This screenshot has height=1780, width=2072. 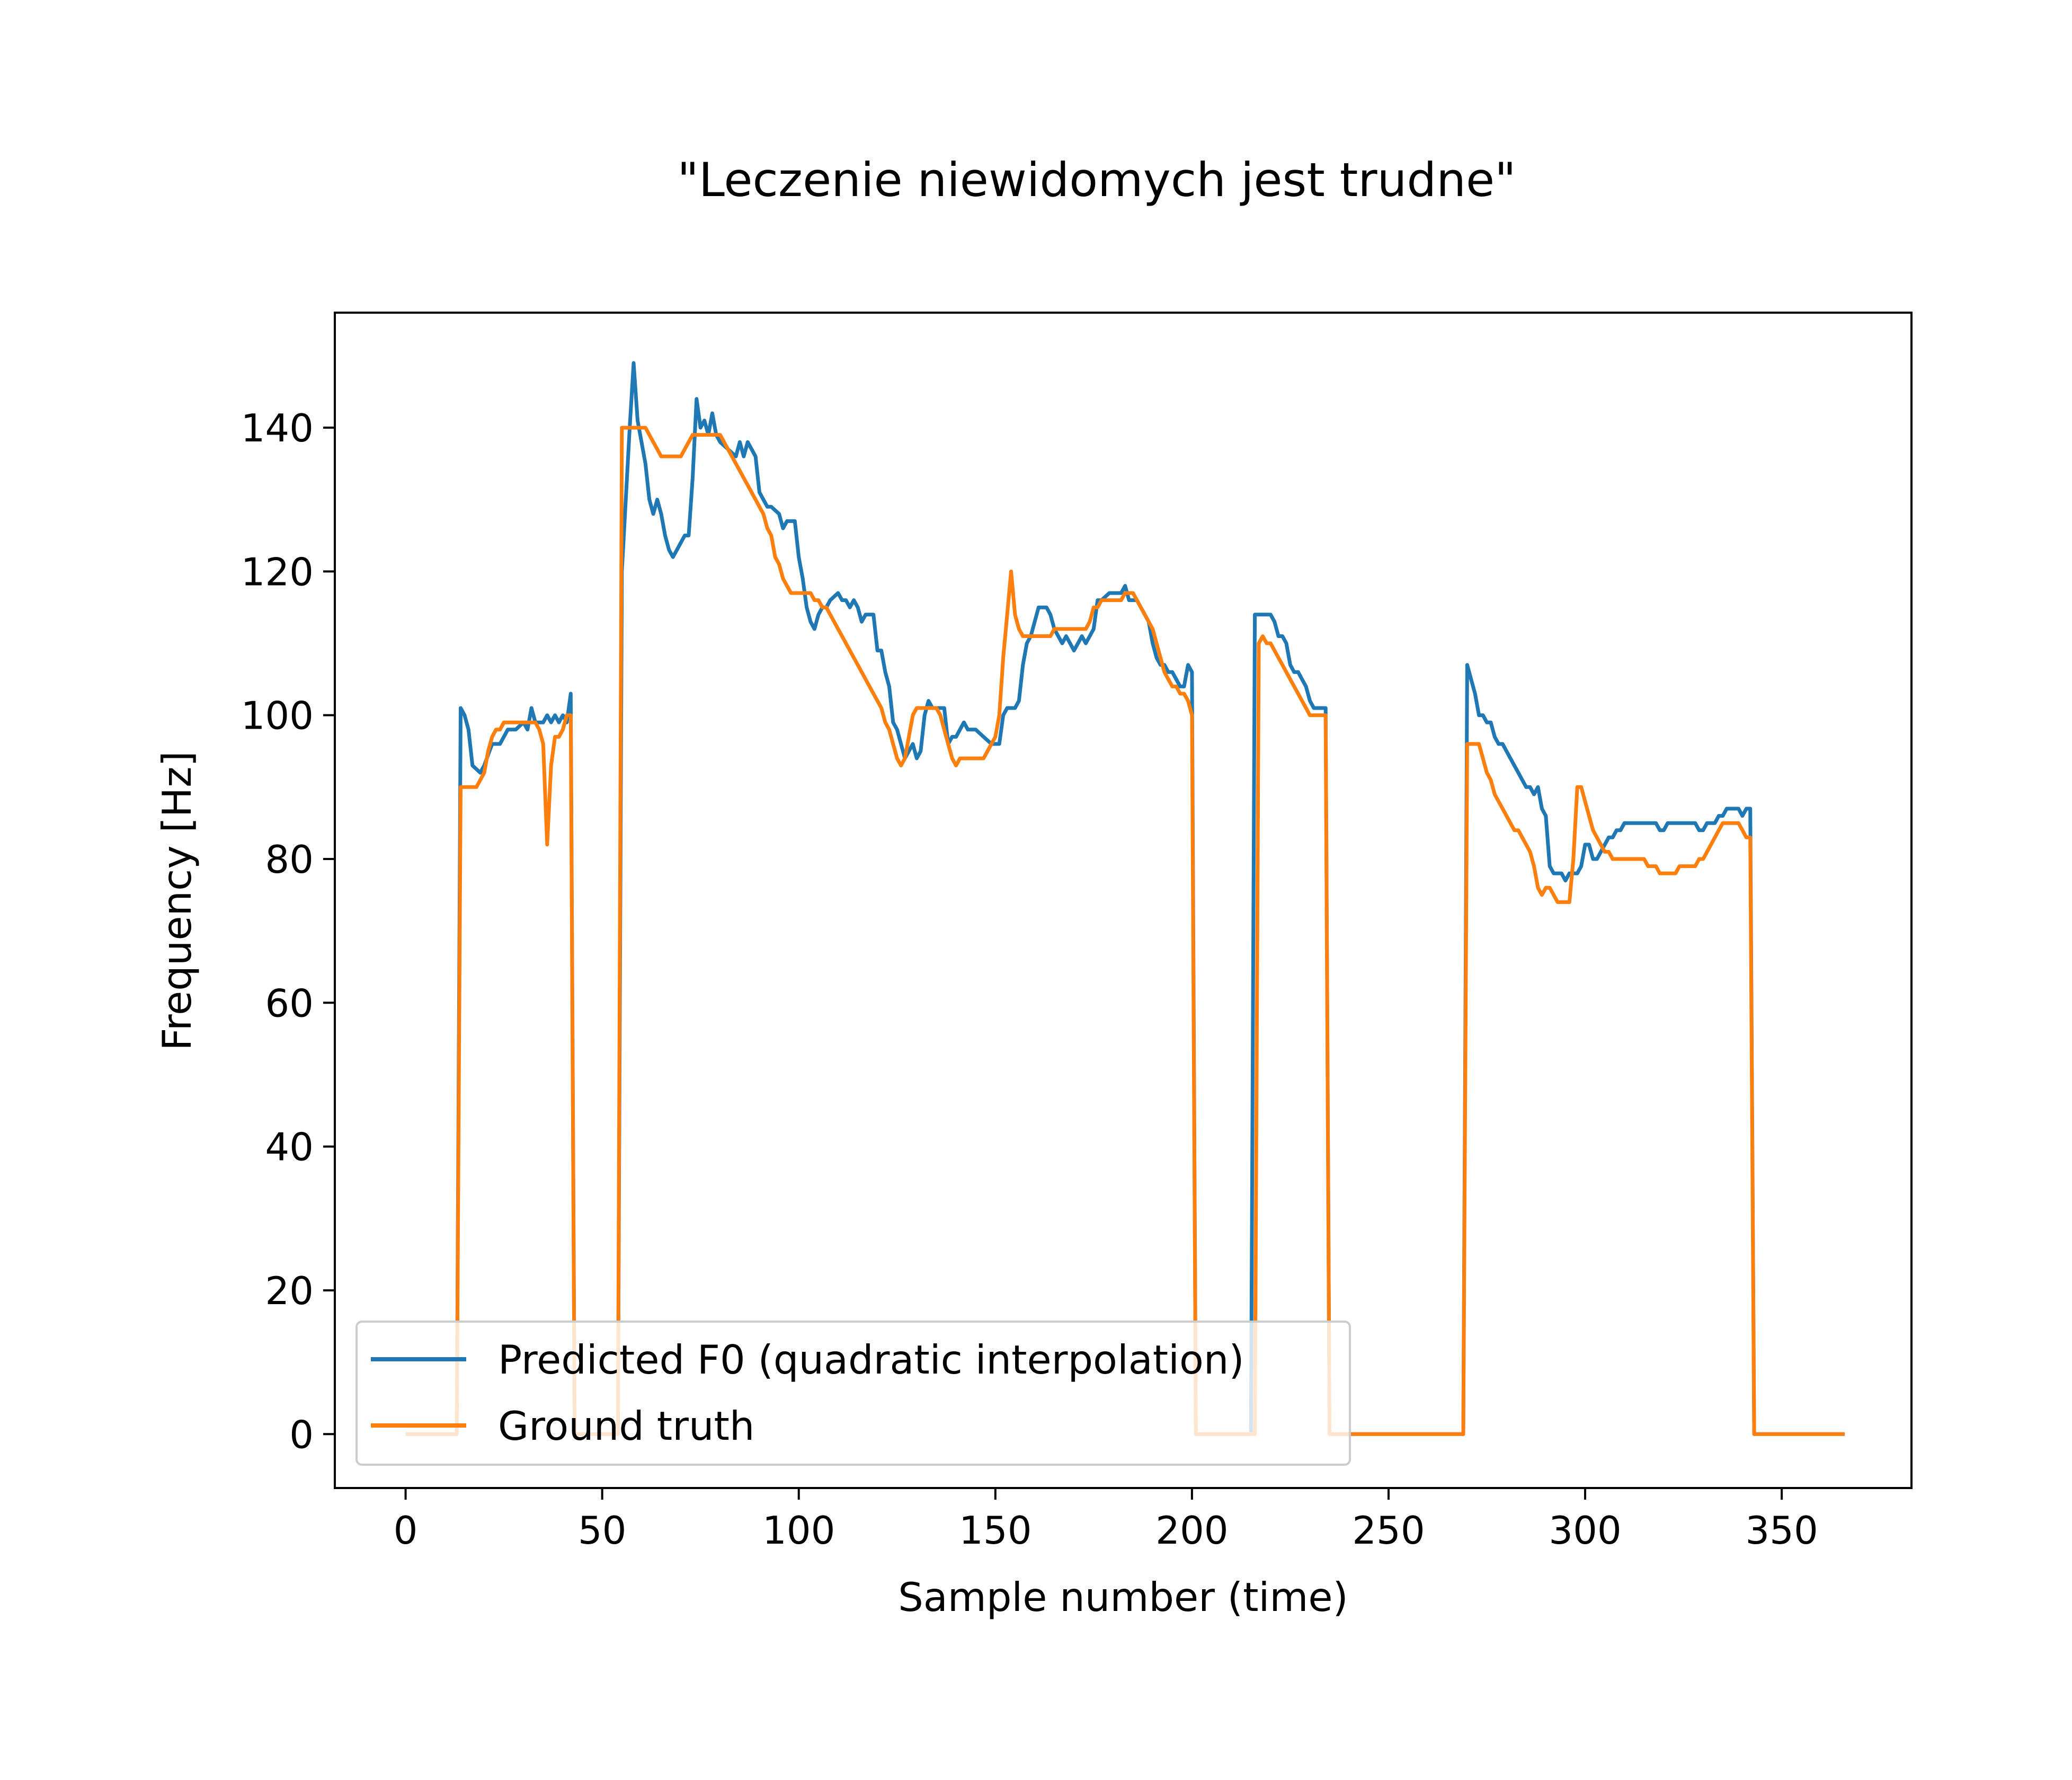 What do you see at coordinates (406, 1530) in the screenshot?
I see `x-tick-label: 0` at bounding box center [406, 1530].